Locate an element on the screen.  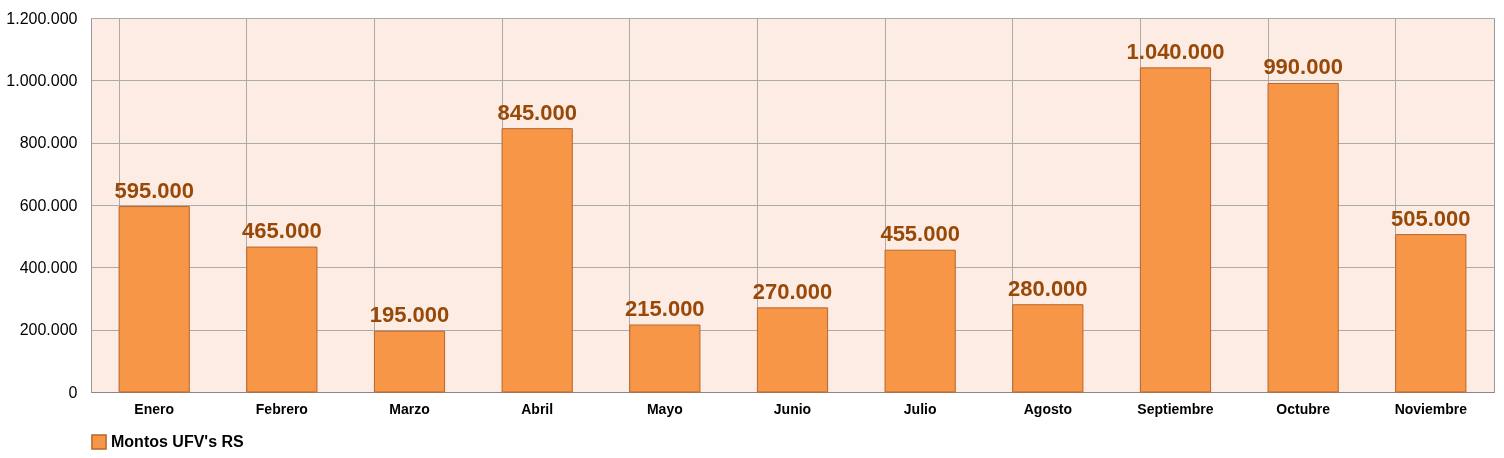
y-tick-label: 800.000 is located at coordinates (48, 143).